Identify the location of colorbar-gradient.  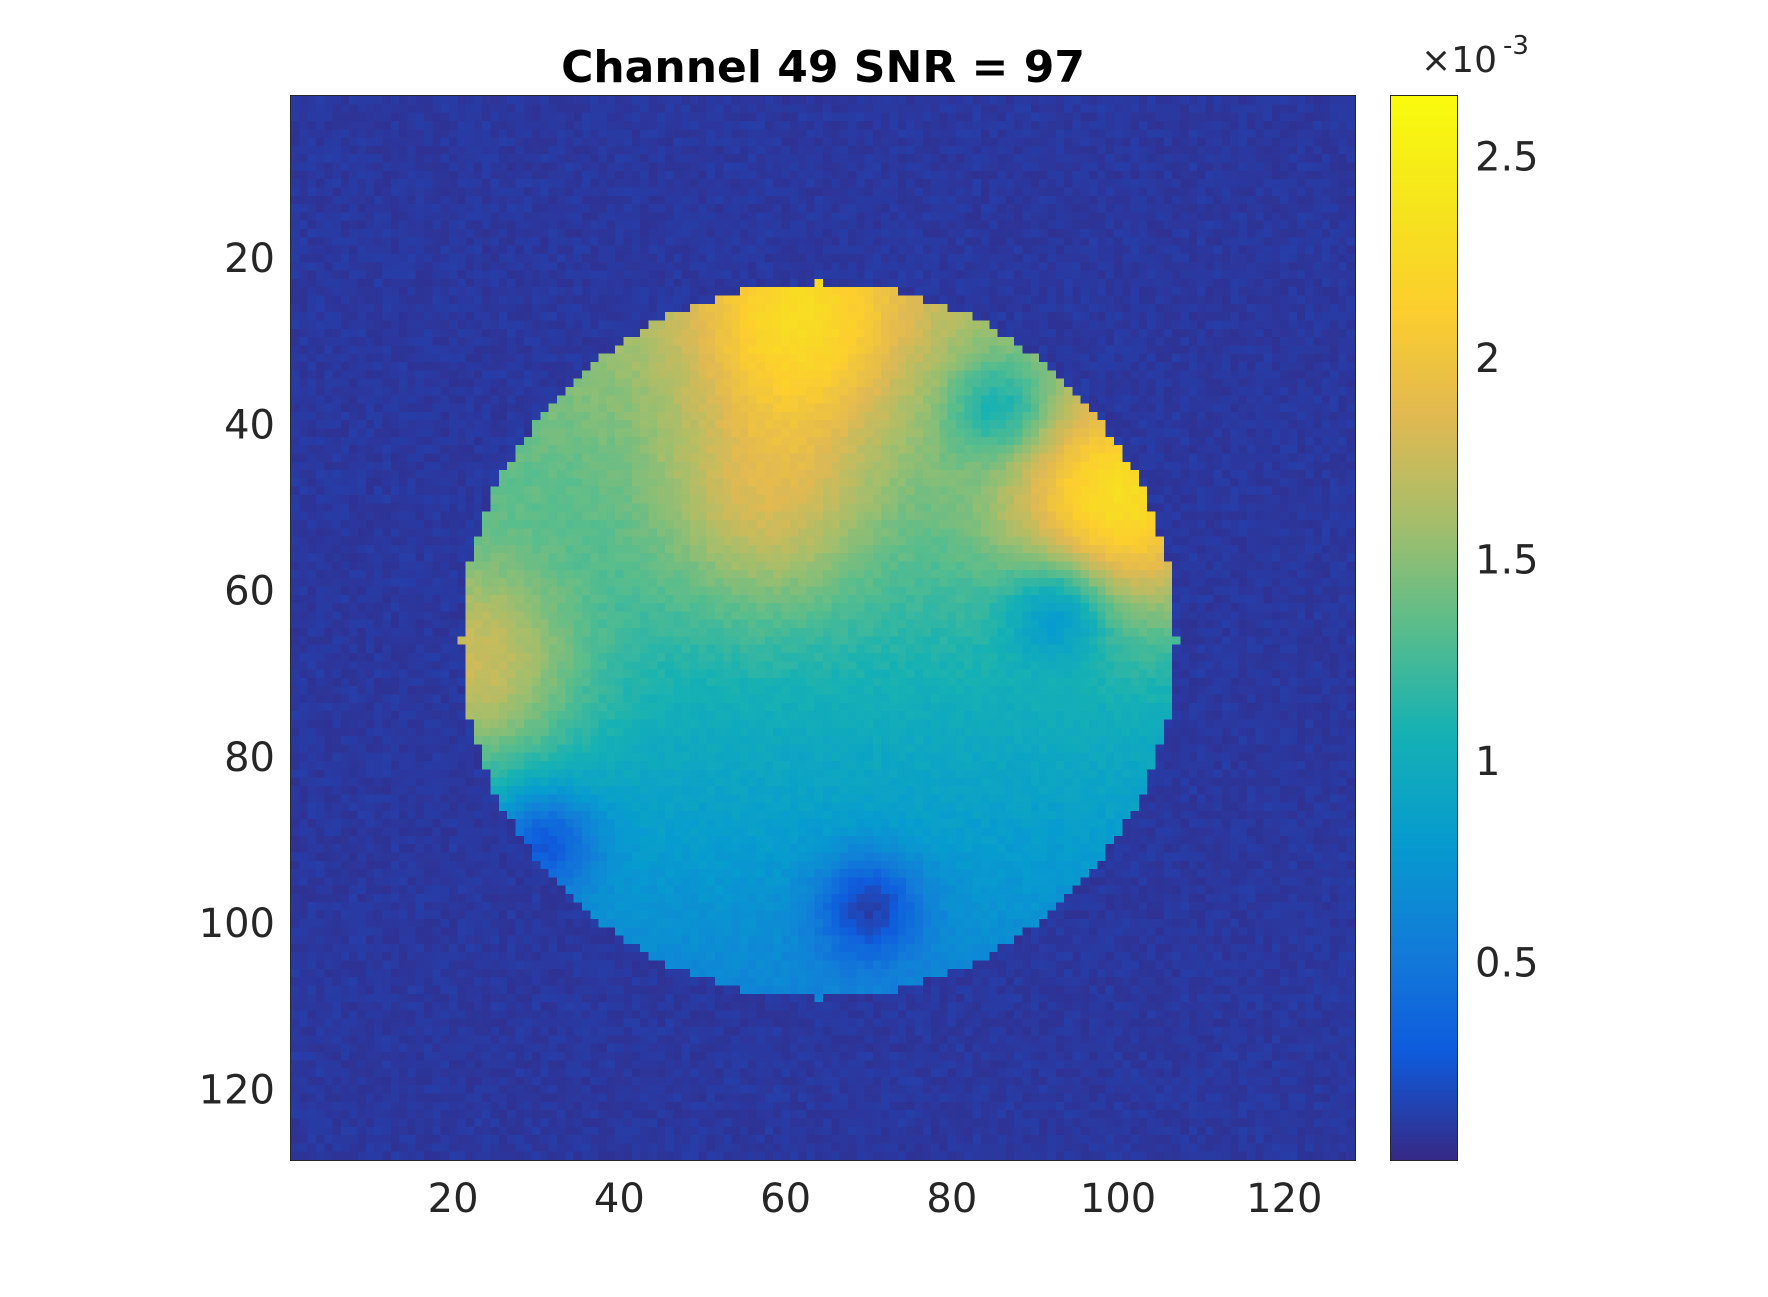
(1424, 628).